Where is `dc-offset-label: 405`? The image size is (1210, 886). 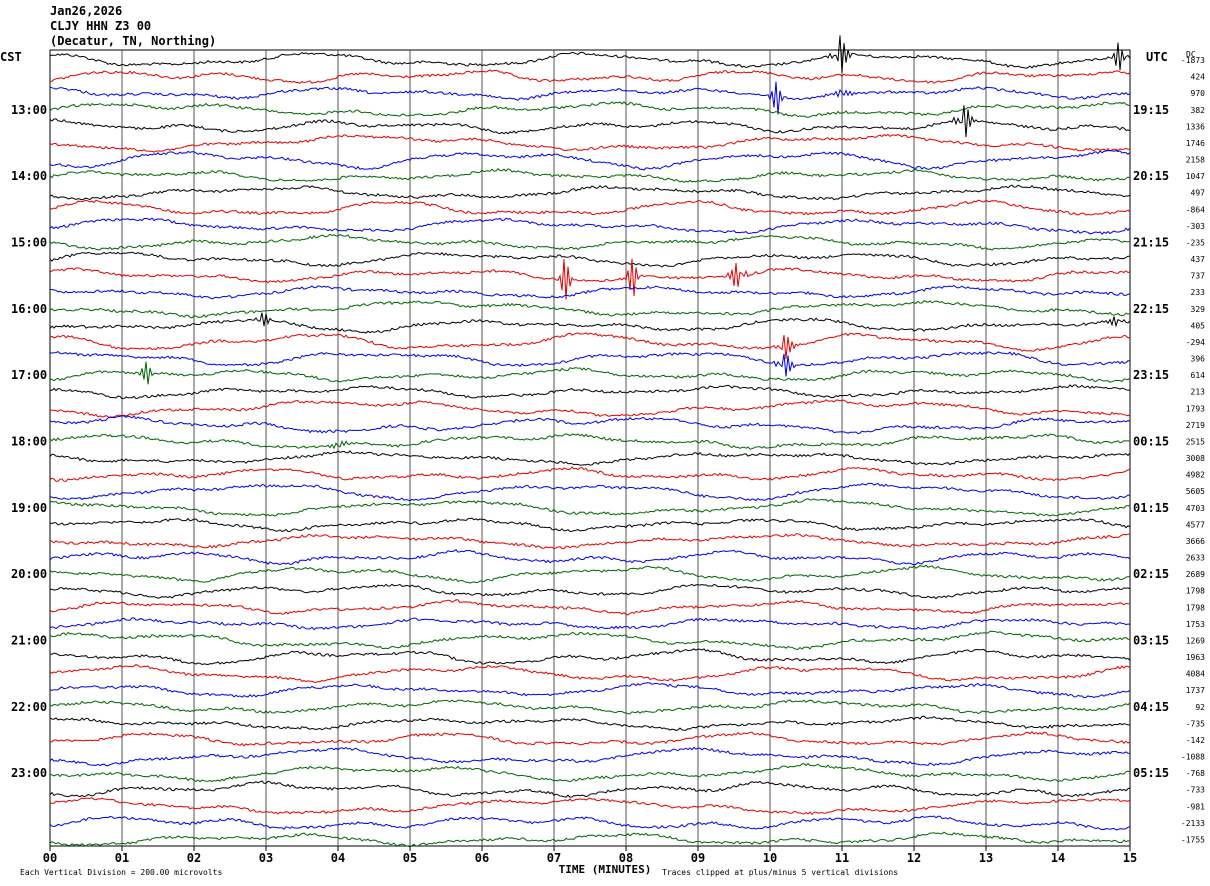 dc-offset-label: 405 is located at coordinates (1198, 325).